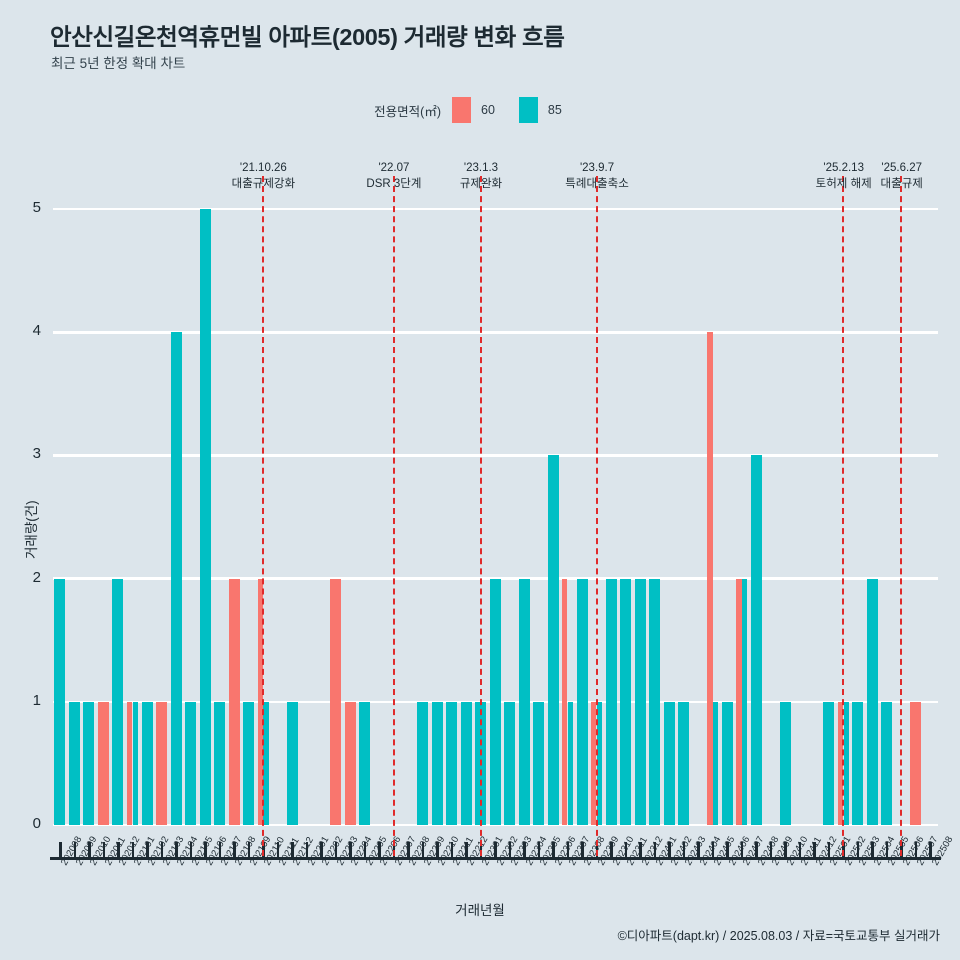 The width and height of the screenshot is (960, 960). What do you see at coordinates (844, 176) in the screenshot?
I see `event-label-202502: '25.2.13 토허제 해제` at bounding box center [844, 176].